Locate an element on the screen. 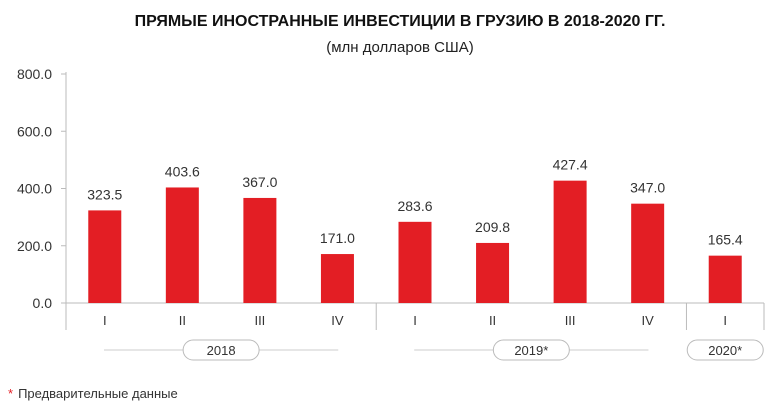 This screenshot has width=780, height=405. x-ticks: I II III IV I II III IV I is located at coordinates (415, 316).